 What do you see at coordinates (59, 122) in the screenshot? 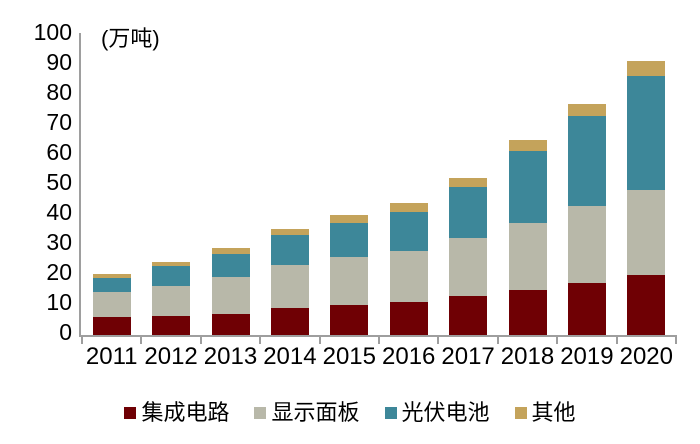
I see `y-axis-tick-label: 70` at bounding box center [59, 122].